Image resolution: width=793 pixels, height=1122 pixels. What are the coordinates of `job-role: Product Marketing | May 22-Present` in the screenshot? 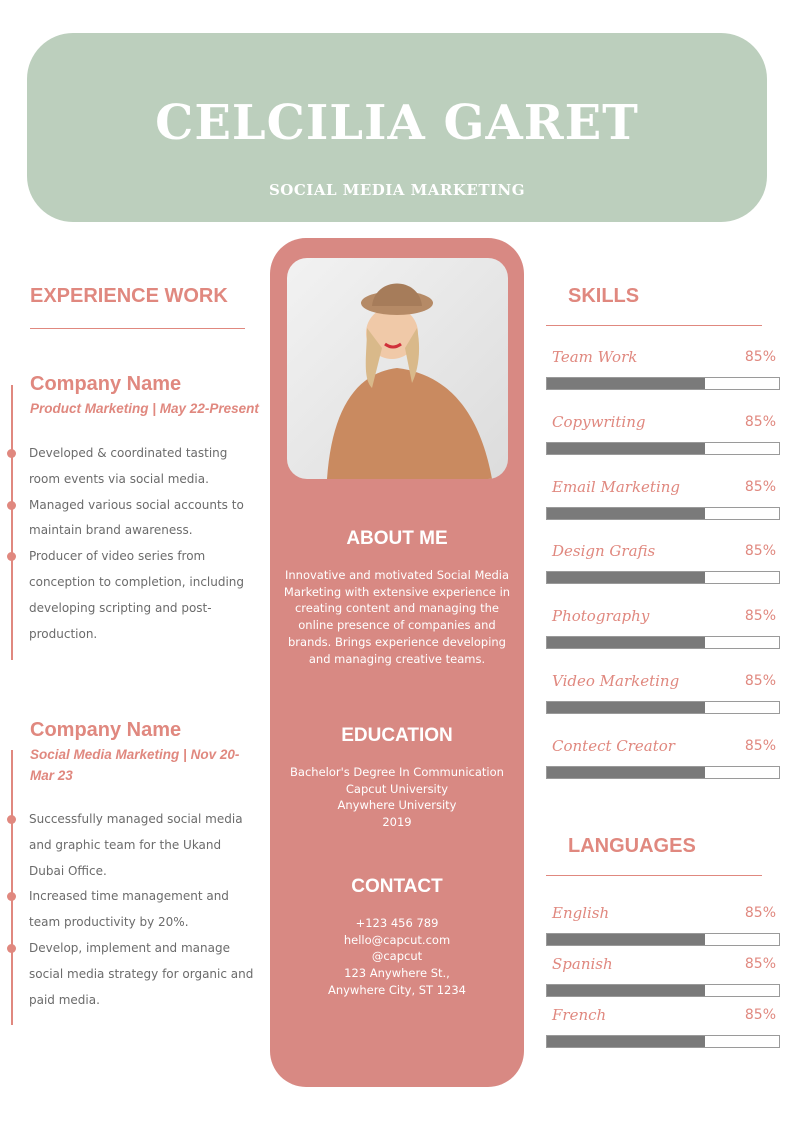 It's located at (144, 408).